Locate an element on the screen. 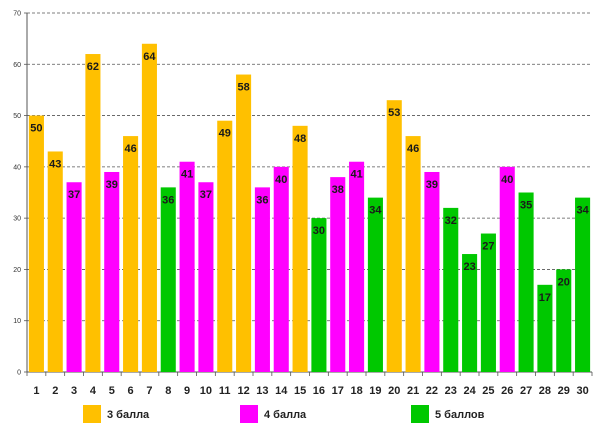 This screenshot has width=600, height=440. y-tick-label: 50 is located at coordinates (17, 116).